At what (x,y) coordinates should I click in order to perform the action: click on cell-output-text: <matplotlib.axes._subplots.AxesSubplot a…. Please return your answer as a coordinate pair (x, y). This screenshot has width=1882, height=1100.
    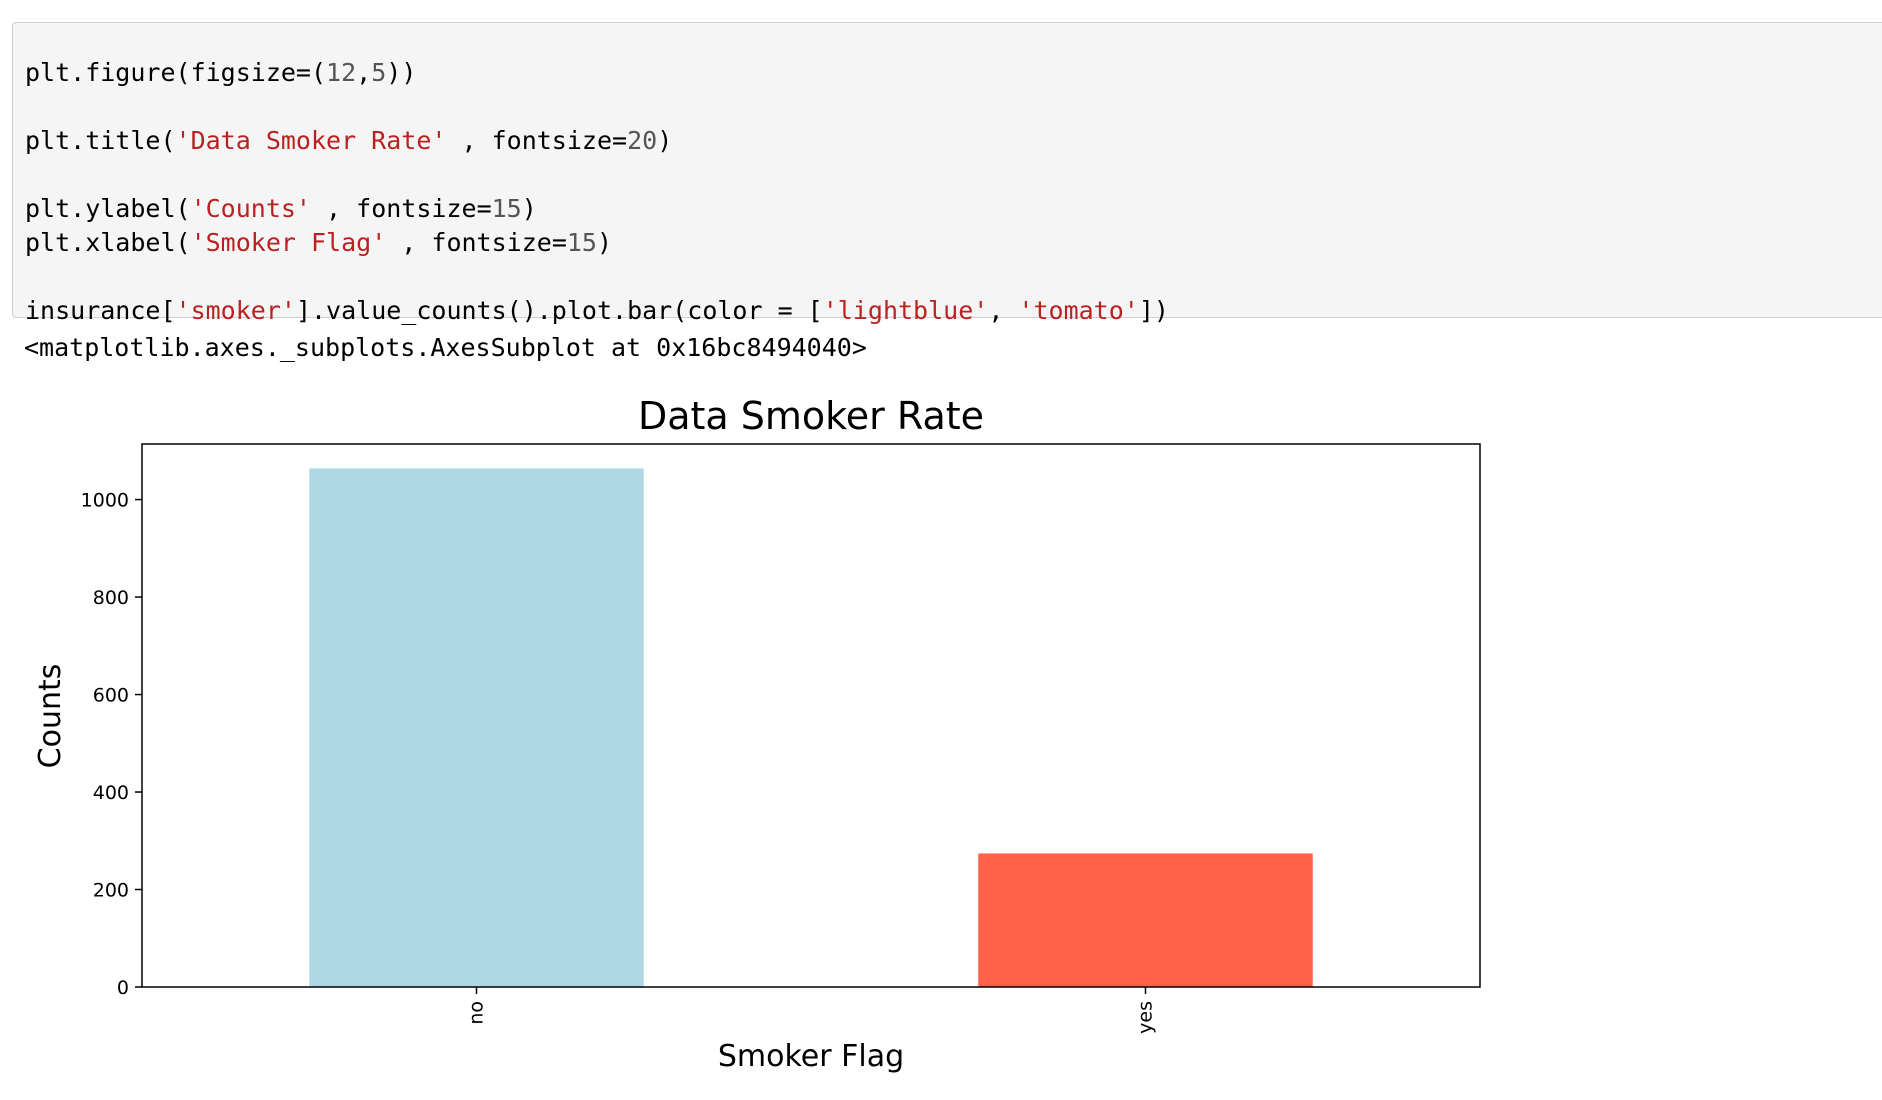
    Looking at the image, I should click on (445, 347).